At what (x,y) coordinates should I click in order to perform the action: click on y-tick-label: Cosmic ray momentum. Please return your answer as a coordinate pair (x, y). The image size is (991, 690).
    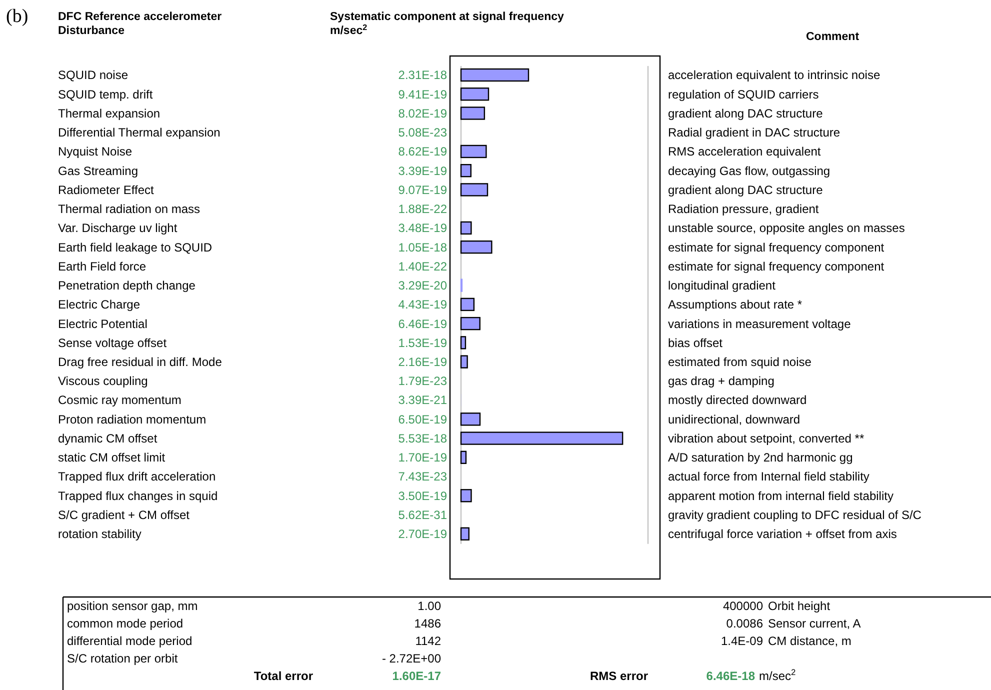
    Looking at the image, I should click on (120, 400).